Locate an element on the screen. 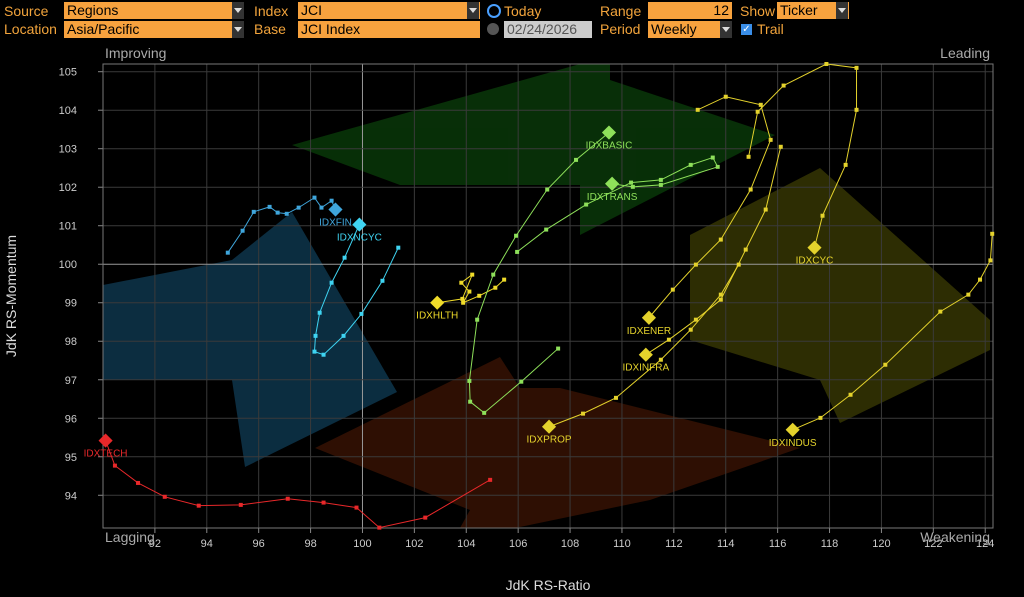 This screenshot has width=1024, height=597. period-select: Weekly is located at coordinates (690, 29).